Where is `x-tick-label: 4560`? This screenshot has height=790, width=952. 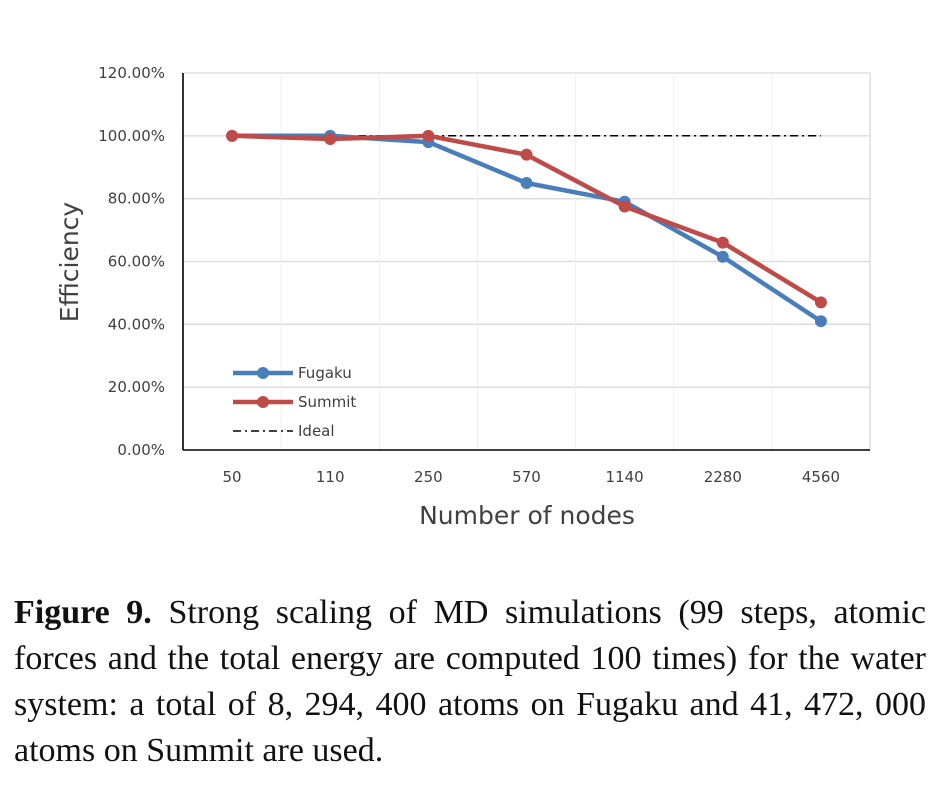 x-tick-label: 4560 is located at coordinates (821, 477).